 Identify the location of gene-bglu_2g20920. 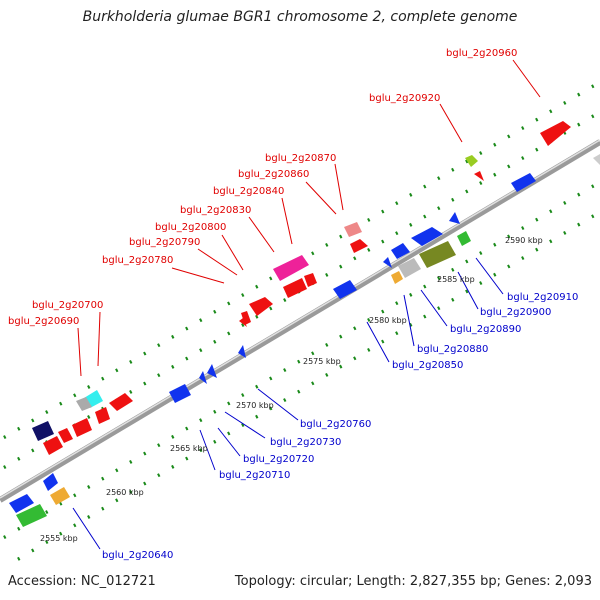
(471, 161).